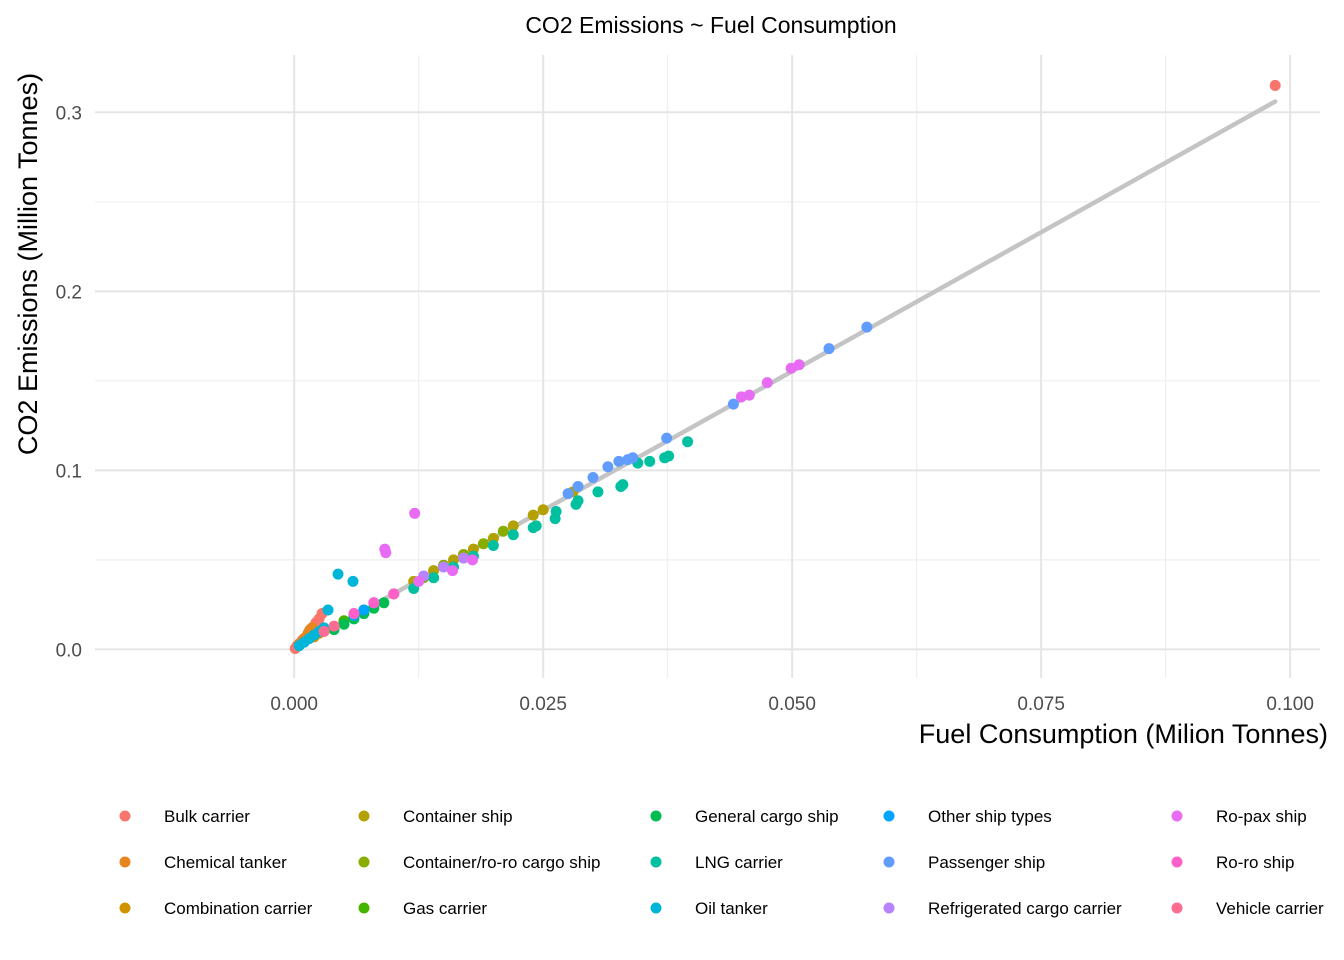 Image resolution: width=1344 pixels, height=960 pixels. What do you see at coordinates (1255, 862) in the screenshot?
I see `legend-label: Ro-ro ship` at bounding box center [1255, 862].